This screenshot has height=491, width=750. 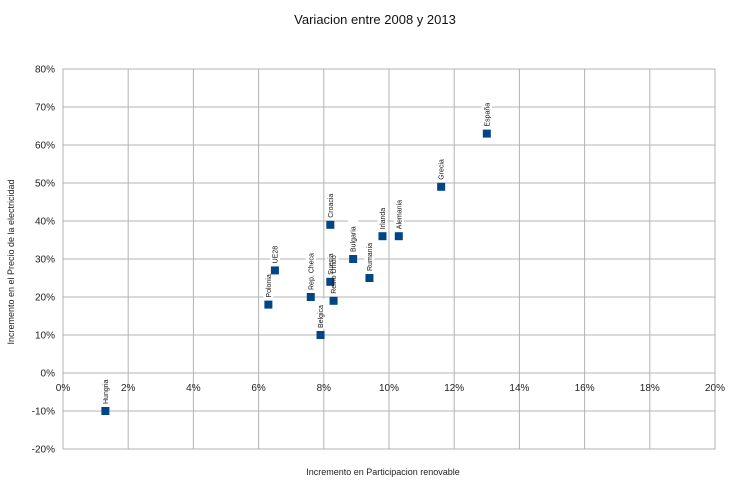 I want to click on point-label-suecia: Suecia, so click(x=331, y=264).